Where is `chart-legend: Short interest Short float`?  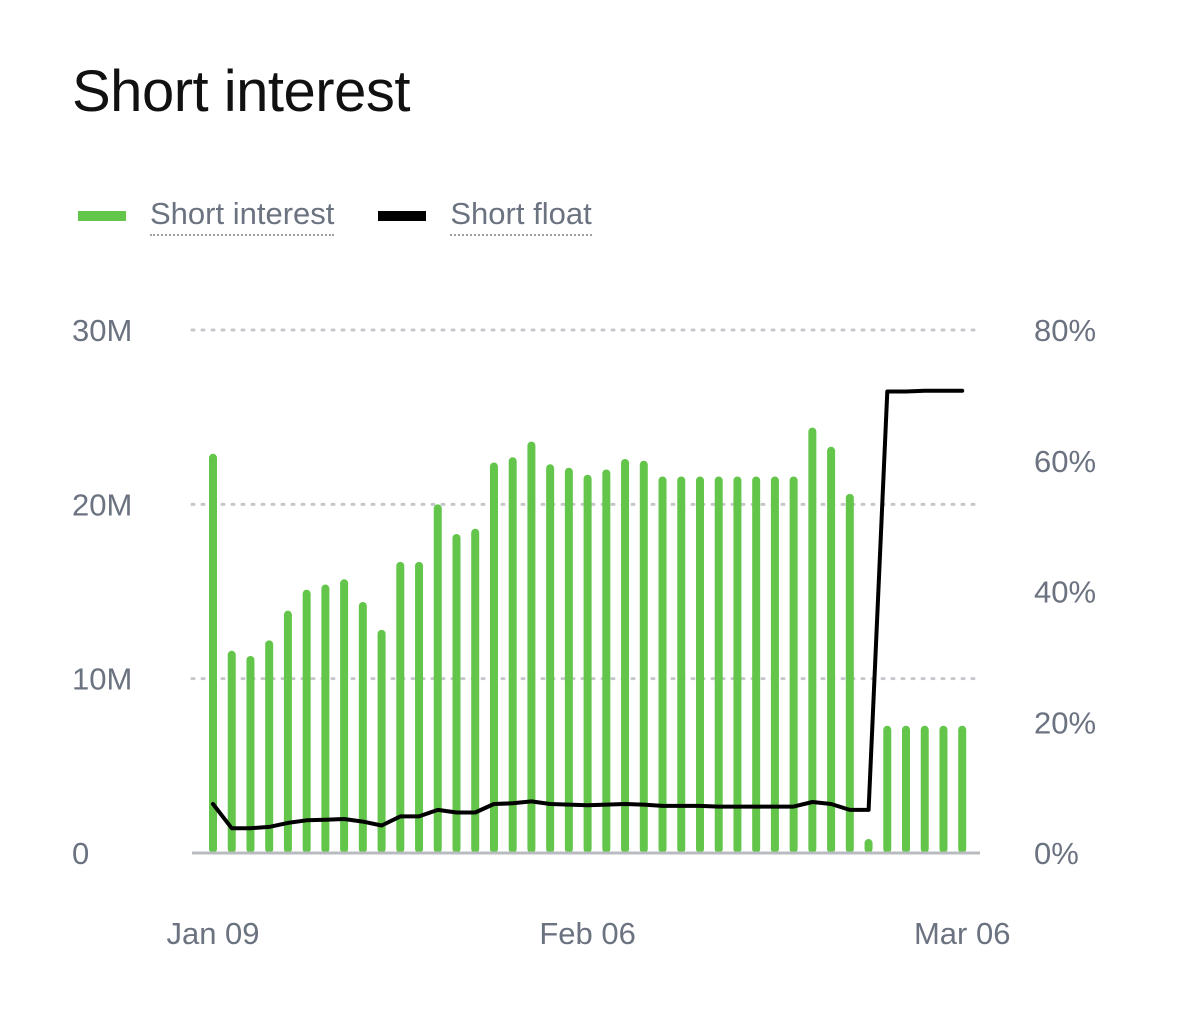
chart-legend: Short interest Short float is located at coordinates (357, 216).